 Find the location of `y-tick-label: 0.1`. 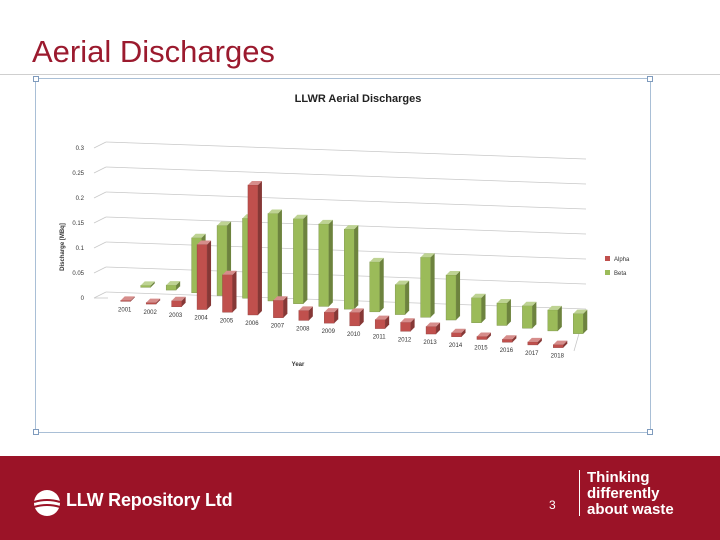

y-tick-label: 0.1 is located at coordinates (80, 249).